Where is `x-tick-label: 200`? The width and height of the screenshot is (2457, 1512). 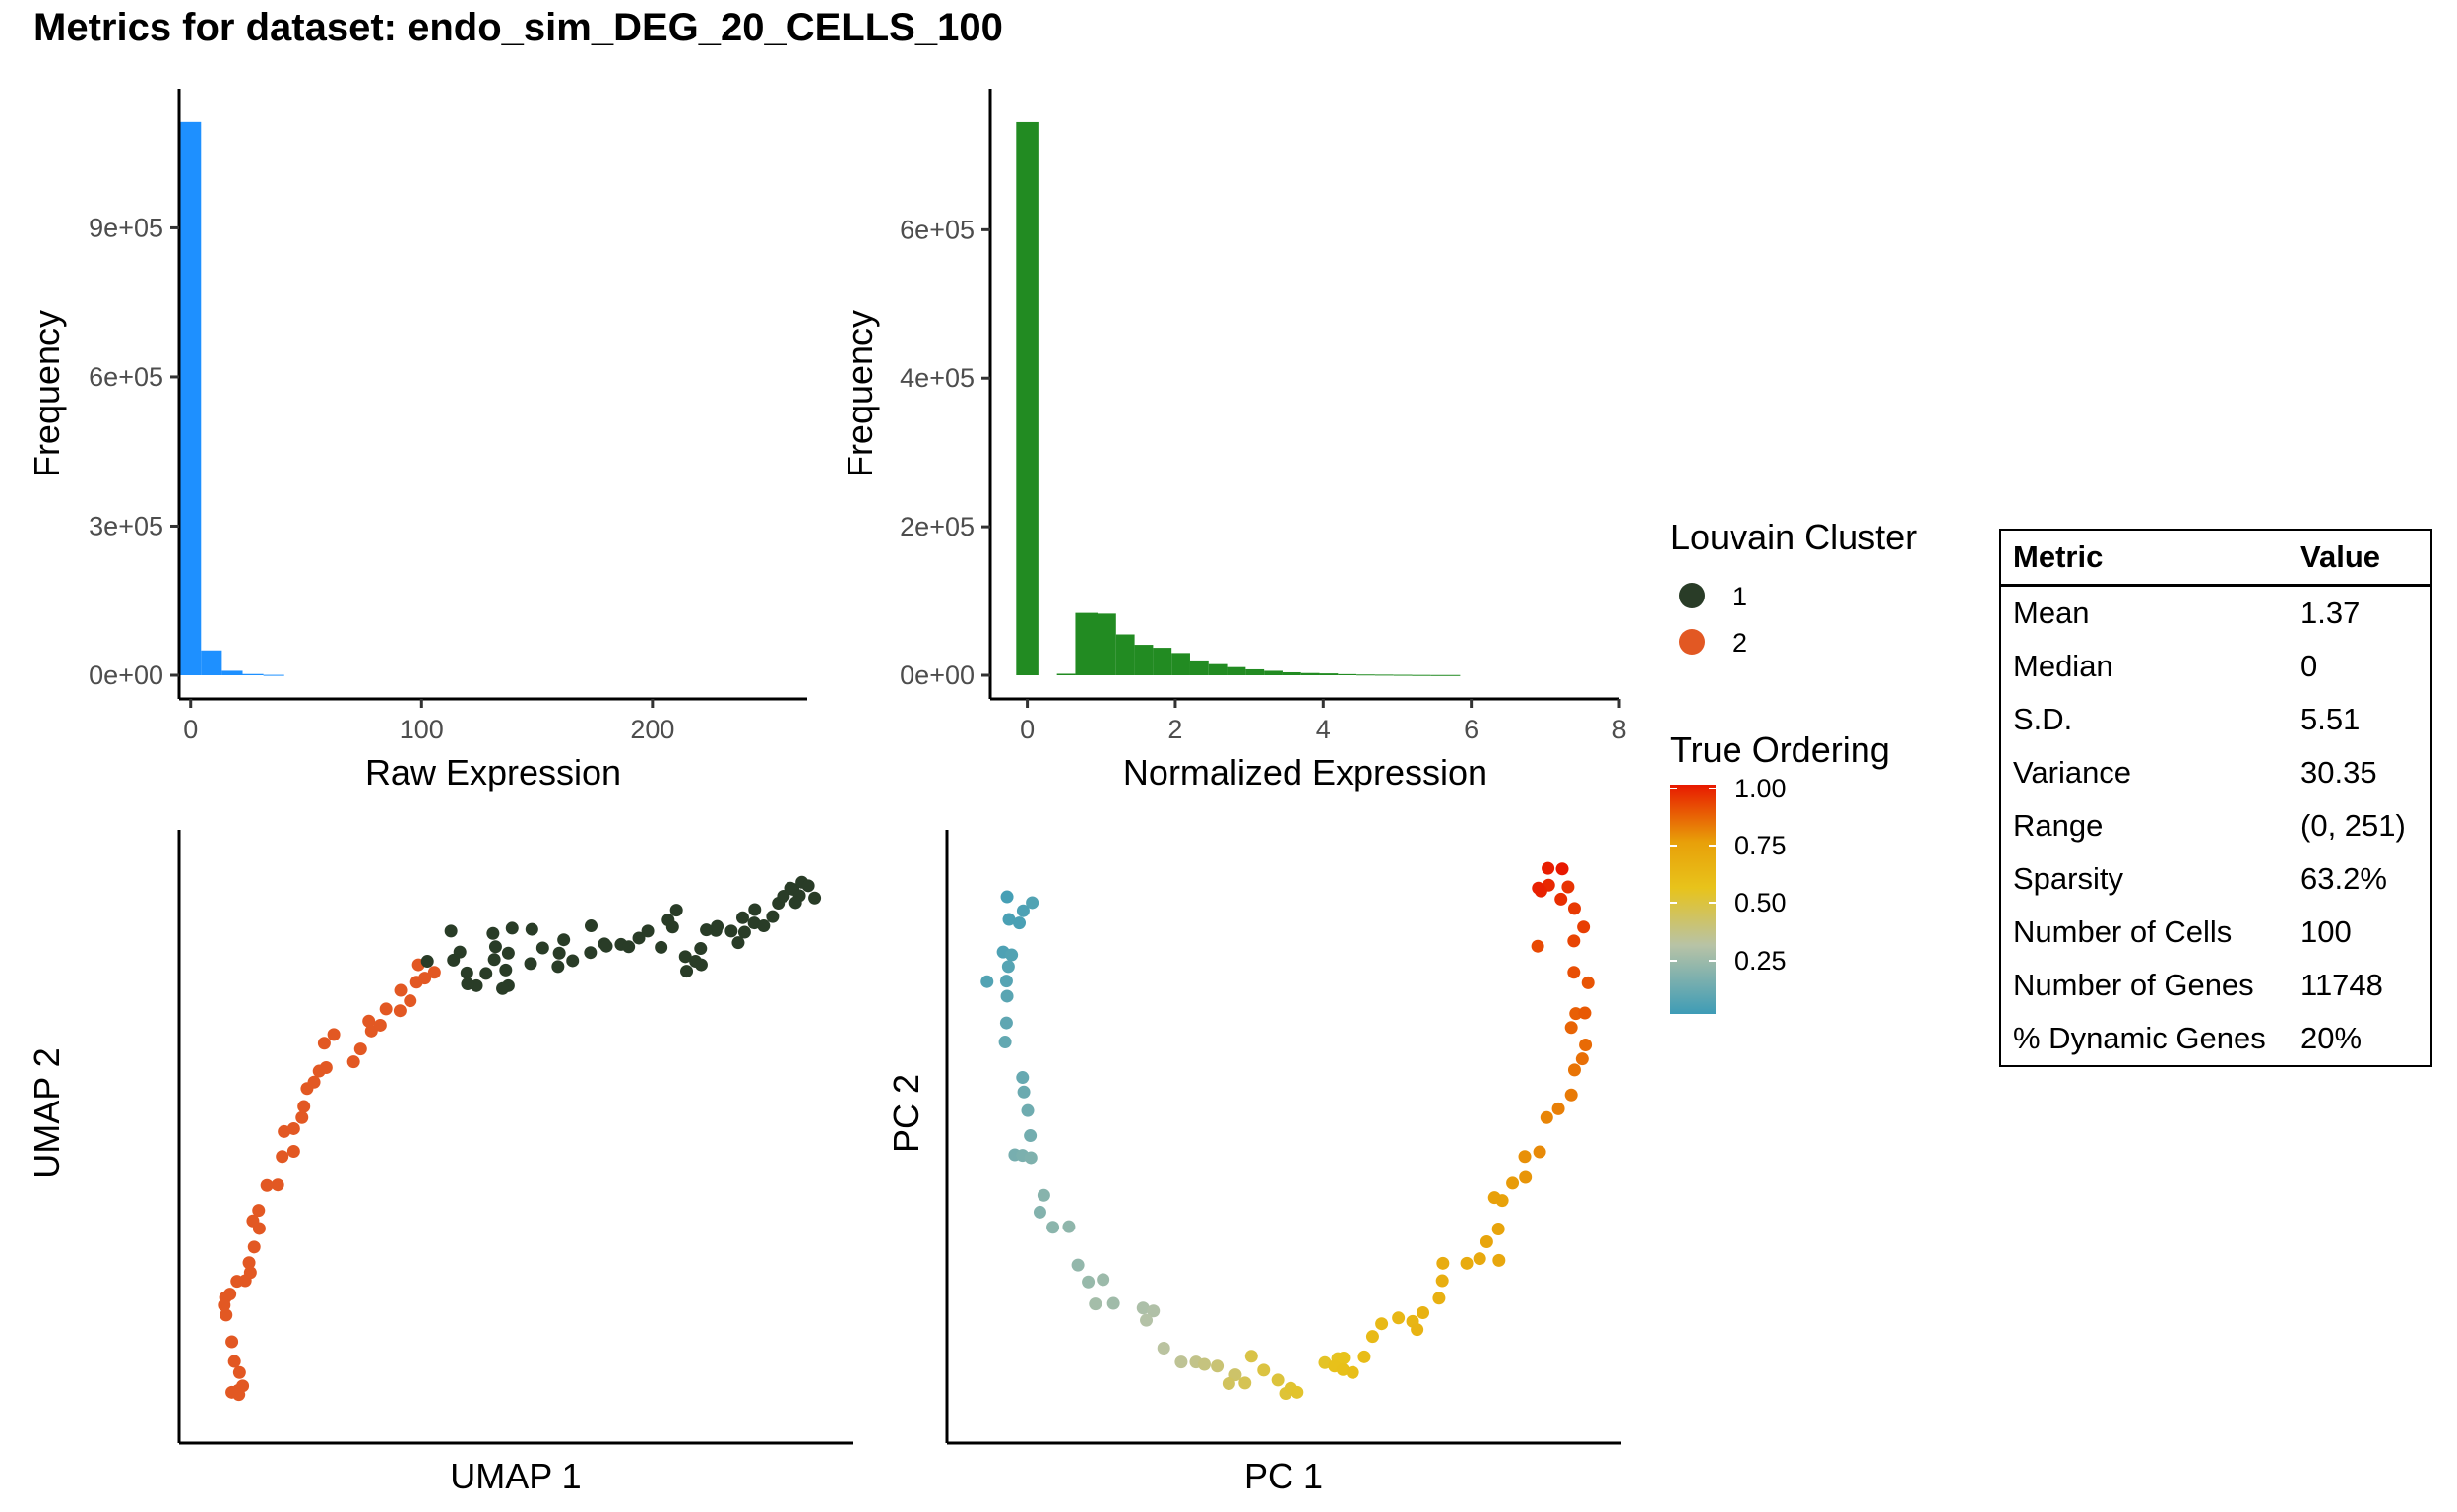
x-tick-label: 200 is located at coordinates (652, 729).